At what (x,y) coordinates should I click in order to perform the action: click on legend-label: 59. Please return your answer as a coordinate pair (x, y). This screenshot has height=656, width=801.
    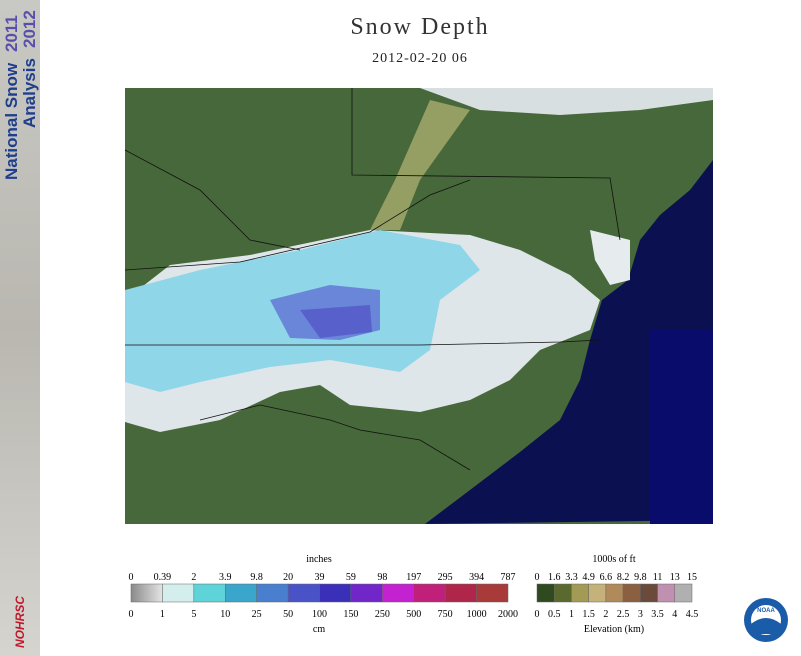
    Looking at the image, I should click on (351, 577).